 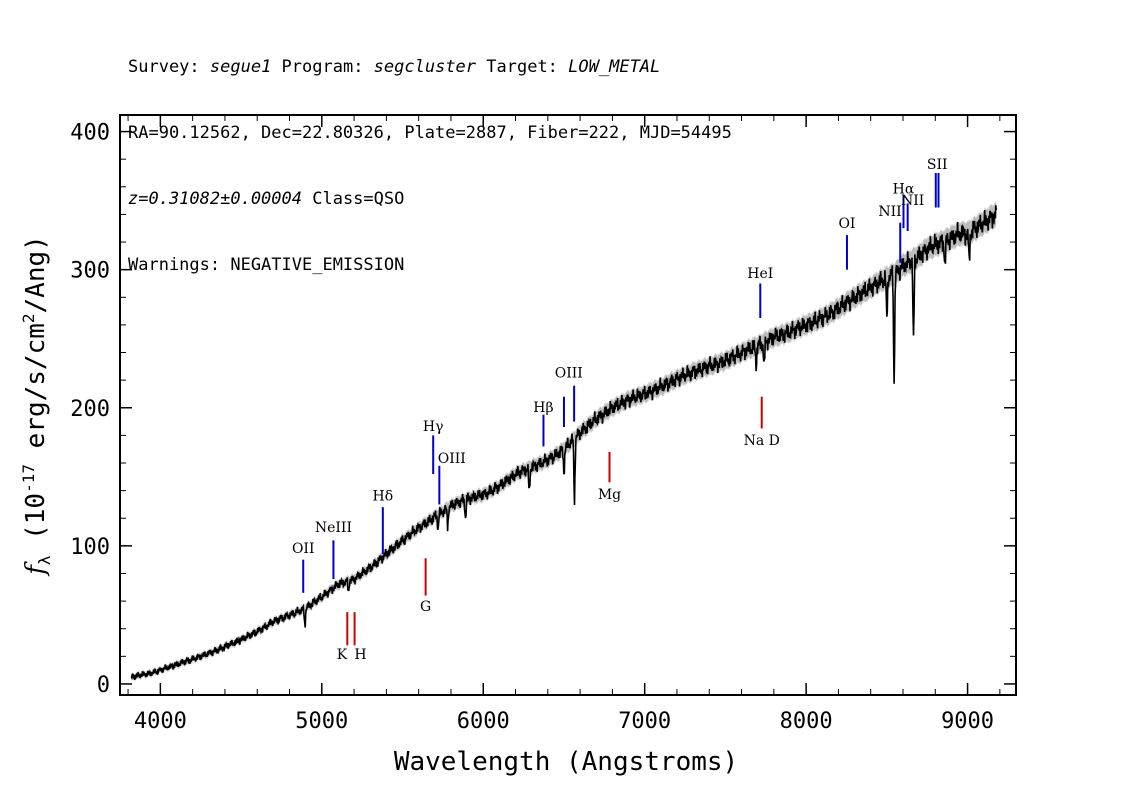 What do you see at coordinates (760, 274) in the screenshot?
I see `emission-line-label: HeI` at bounding box center [760, 274].